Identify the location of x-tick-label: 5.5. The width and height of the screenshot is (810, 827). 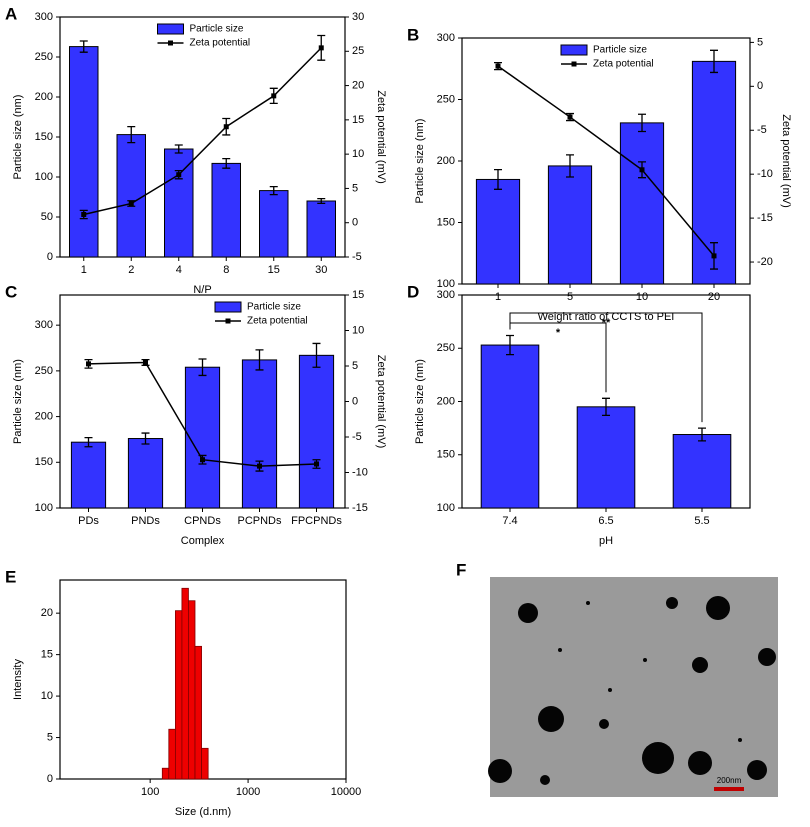
(701, 521).